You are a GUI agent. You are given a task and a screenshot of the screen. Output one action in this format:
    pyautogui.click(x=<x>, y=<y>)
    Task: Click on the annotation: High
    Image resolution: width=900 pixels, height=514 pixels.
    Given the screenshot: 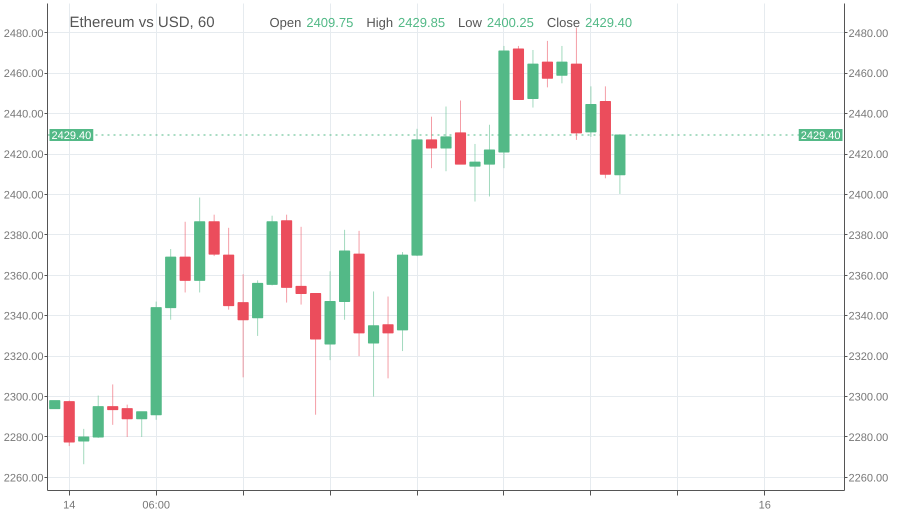 What is the action you would take?
    pyautogui.click(x=380, y=22)
    